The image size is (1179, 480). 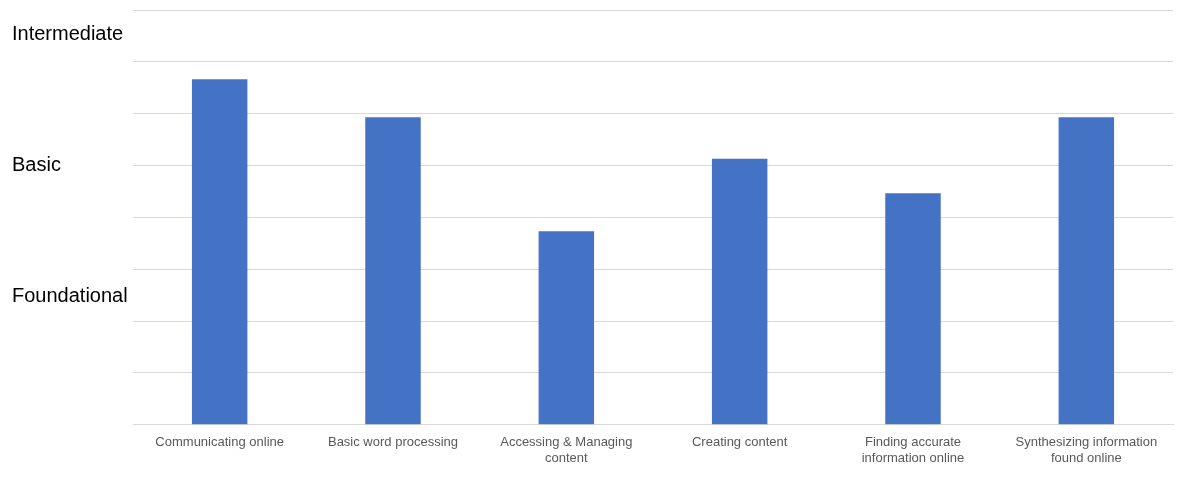 I want to click on text: Foundational, so click(x=70, y=294).